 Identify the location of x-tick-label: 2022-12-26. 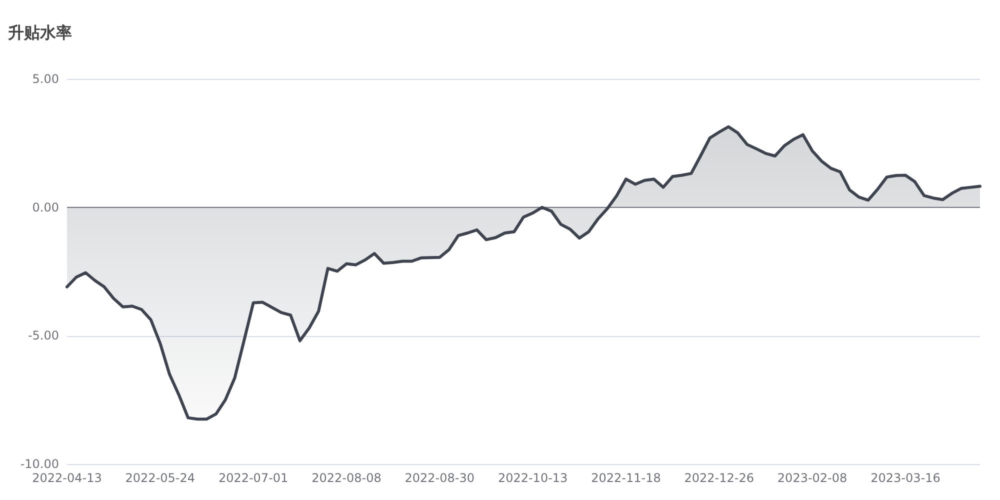
(719, 478).